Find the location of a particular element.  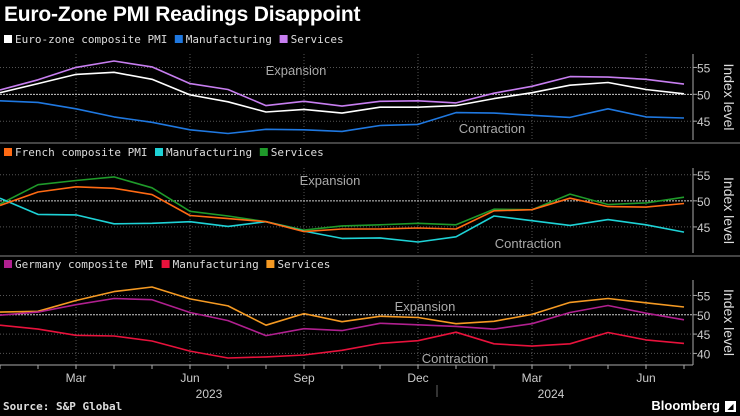

chart-title: Euro-Zone PMI Readings Disappoint is located at coordinates (182, 14).